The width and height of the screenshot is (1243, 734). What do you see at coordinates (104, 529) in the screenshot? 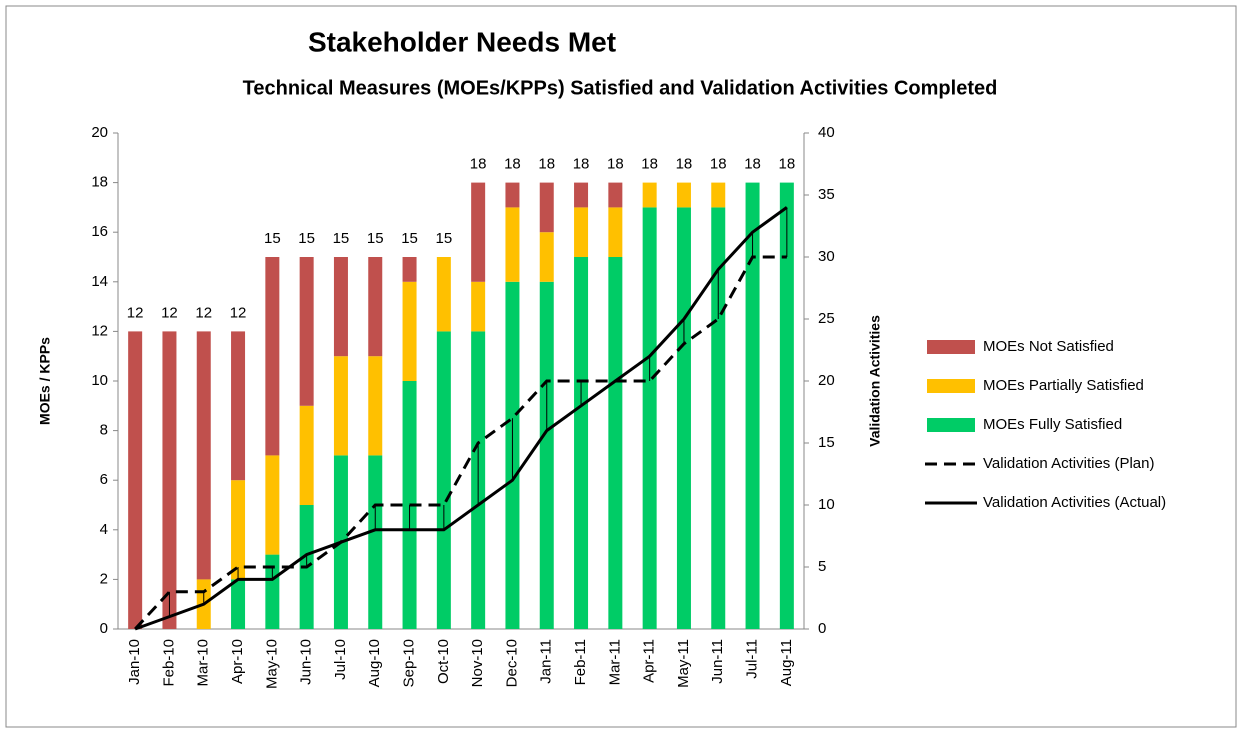
I see `y-tick-label: 4` at bounding box center [104, 529].